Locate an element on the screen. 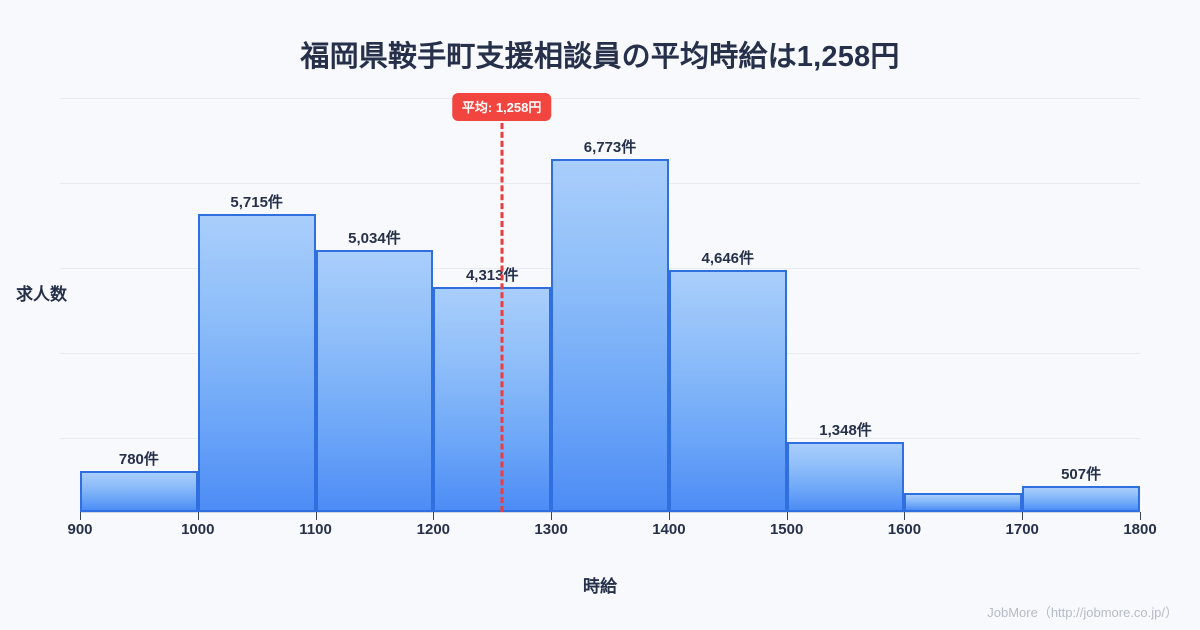 Image resolution: width=1200 pixels, height=630 pixels. bar-value-label: 5,034件 is located at coordinates (374, 238).